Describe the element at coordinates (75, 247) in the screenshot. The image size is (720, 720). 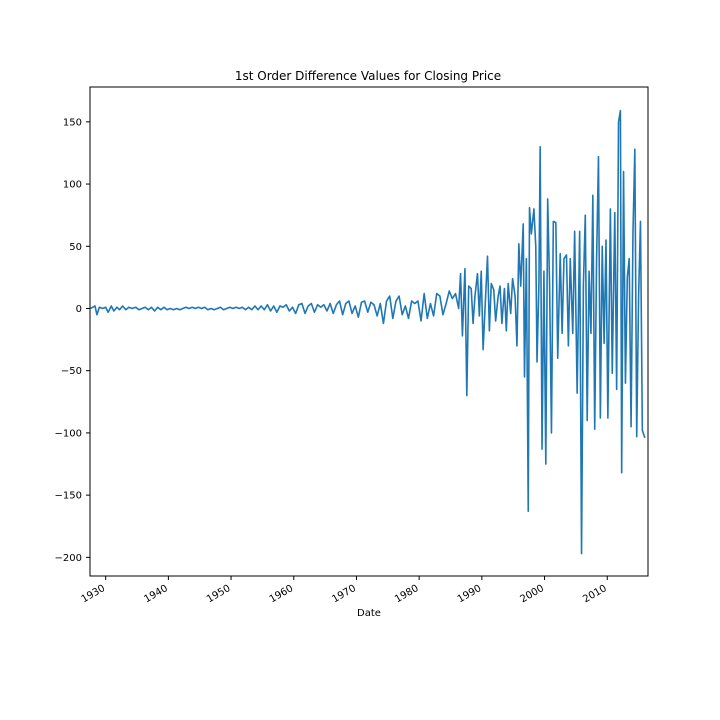
I see `y-tick-label: 50` at that location.